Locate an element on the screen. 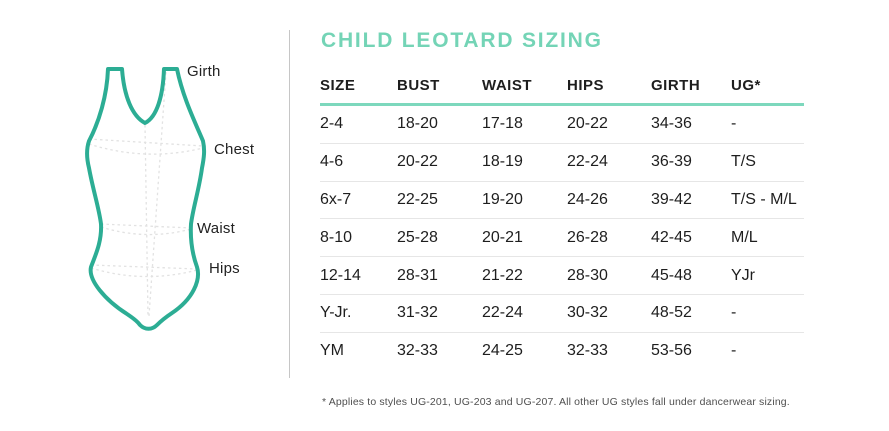 This screenshot has width=889, height=431. diagram-label-chest: Chest is located at coordinates (234, 149).